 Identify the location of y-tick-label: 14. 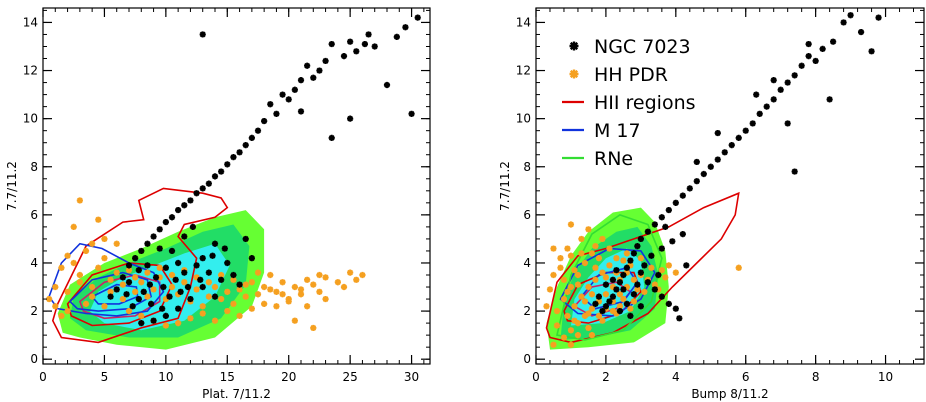
(523, 22).